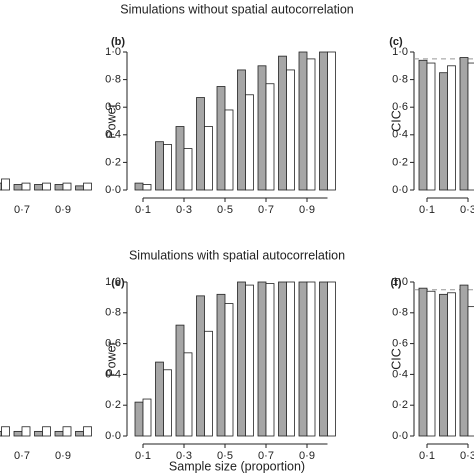  I want to click on panel-label: (b), so click(118, 42).